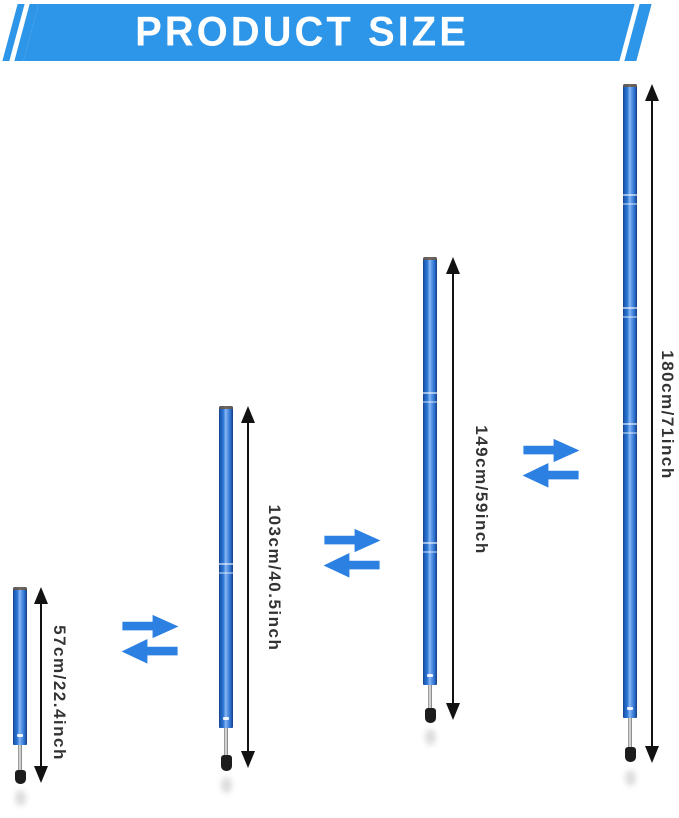 The image size is (679, 818). I want to click on size-label-180cm: 180cm/71inch, so click(667, 415).